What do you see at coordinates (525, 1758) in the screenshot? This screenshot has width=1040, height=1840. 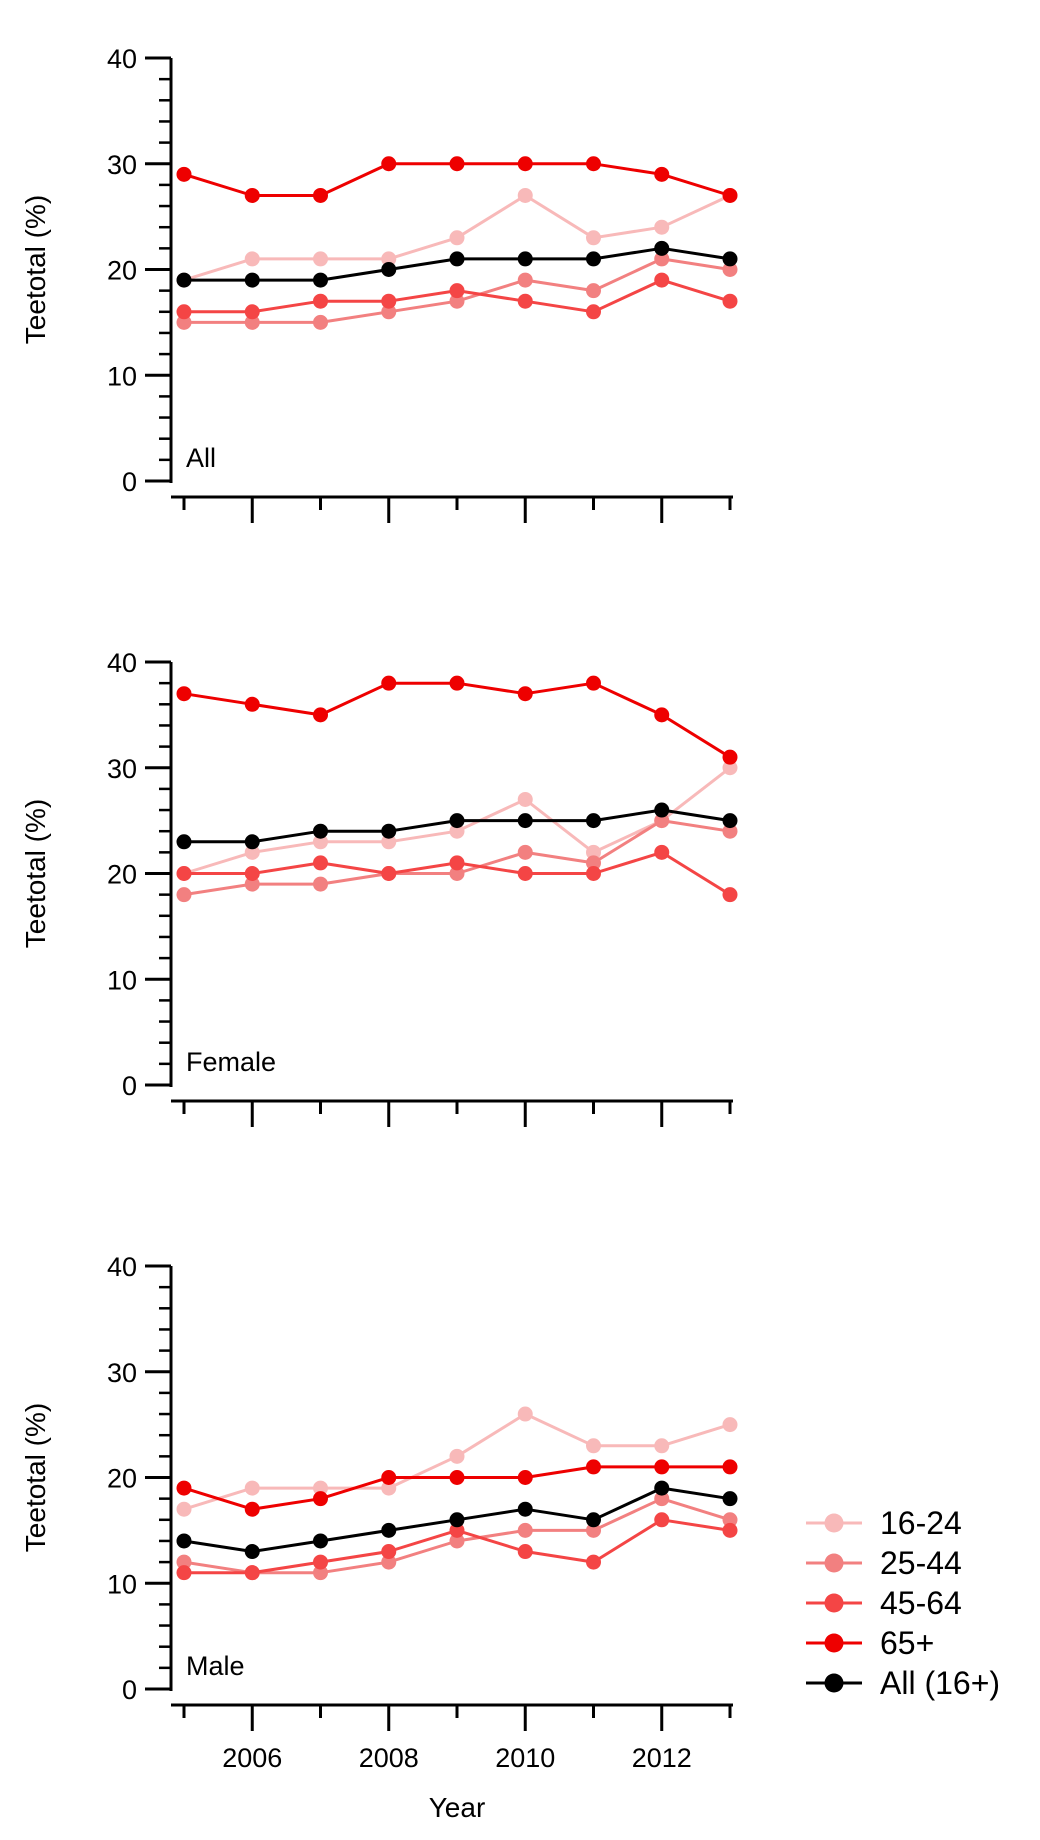 I see `x-tick-label: 2010` at bounding box center [525, 1758].